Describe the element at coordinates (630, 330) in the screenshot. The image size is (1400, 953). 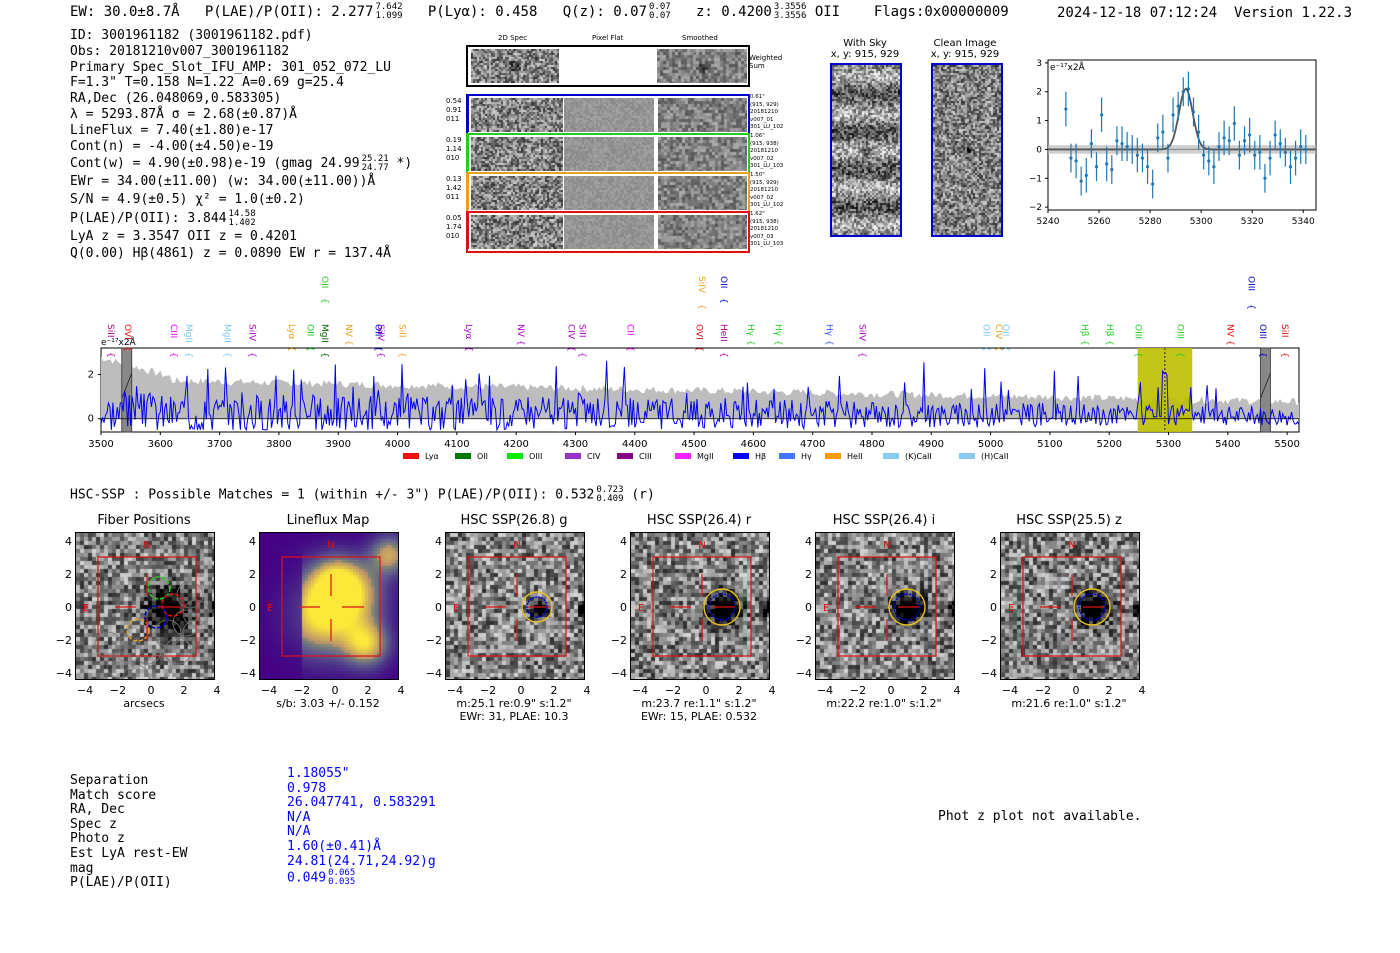
I see `line-marker-label: CII` at that location.